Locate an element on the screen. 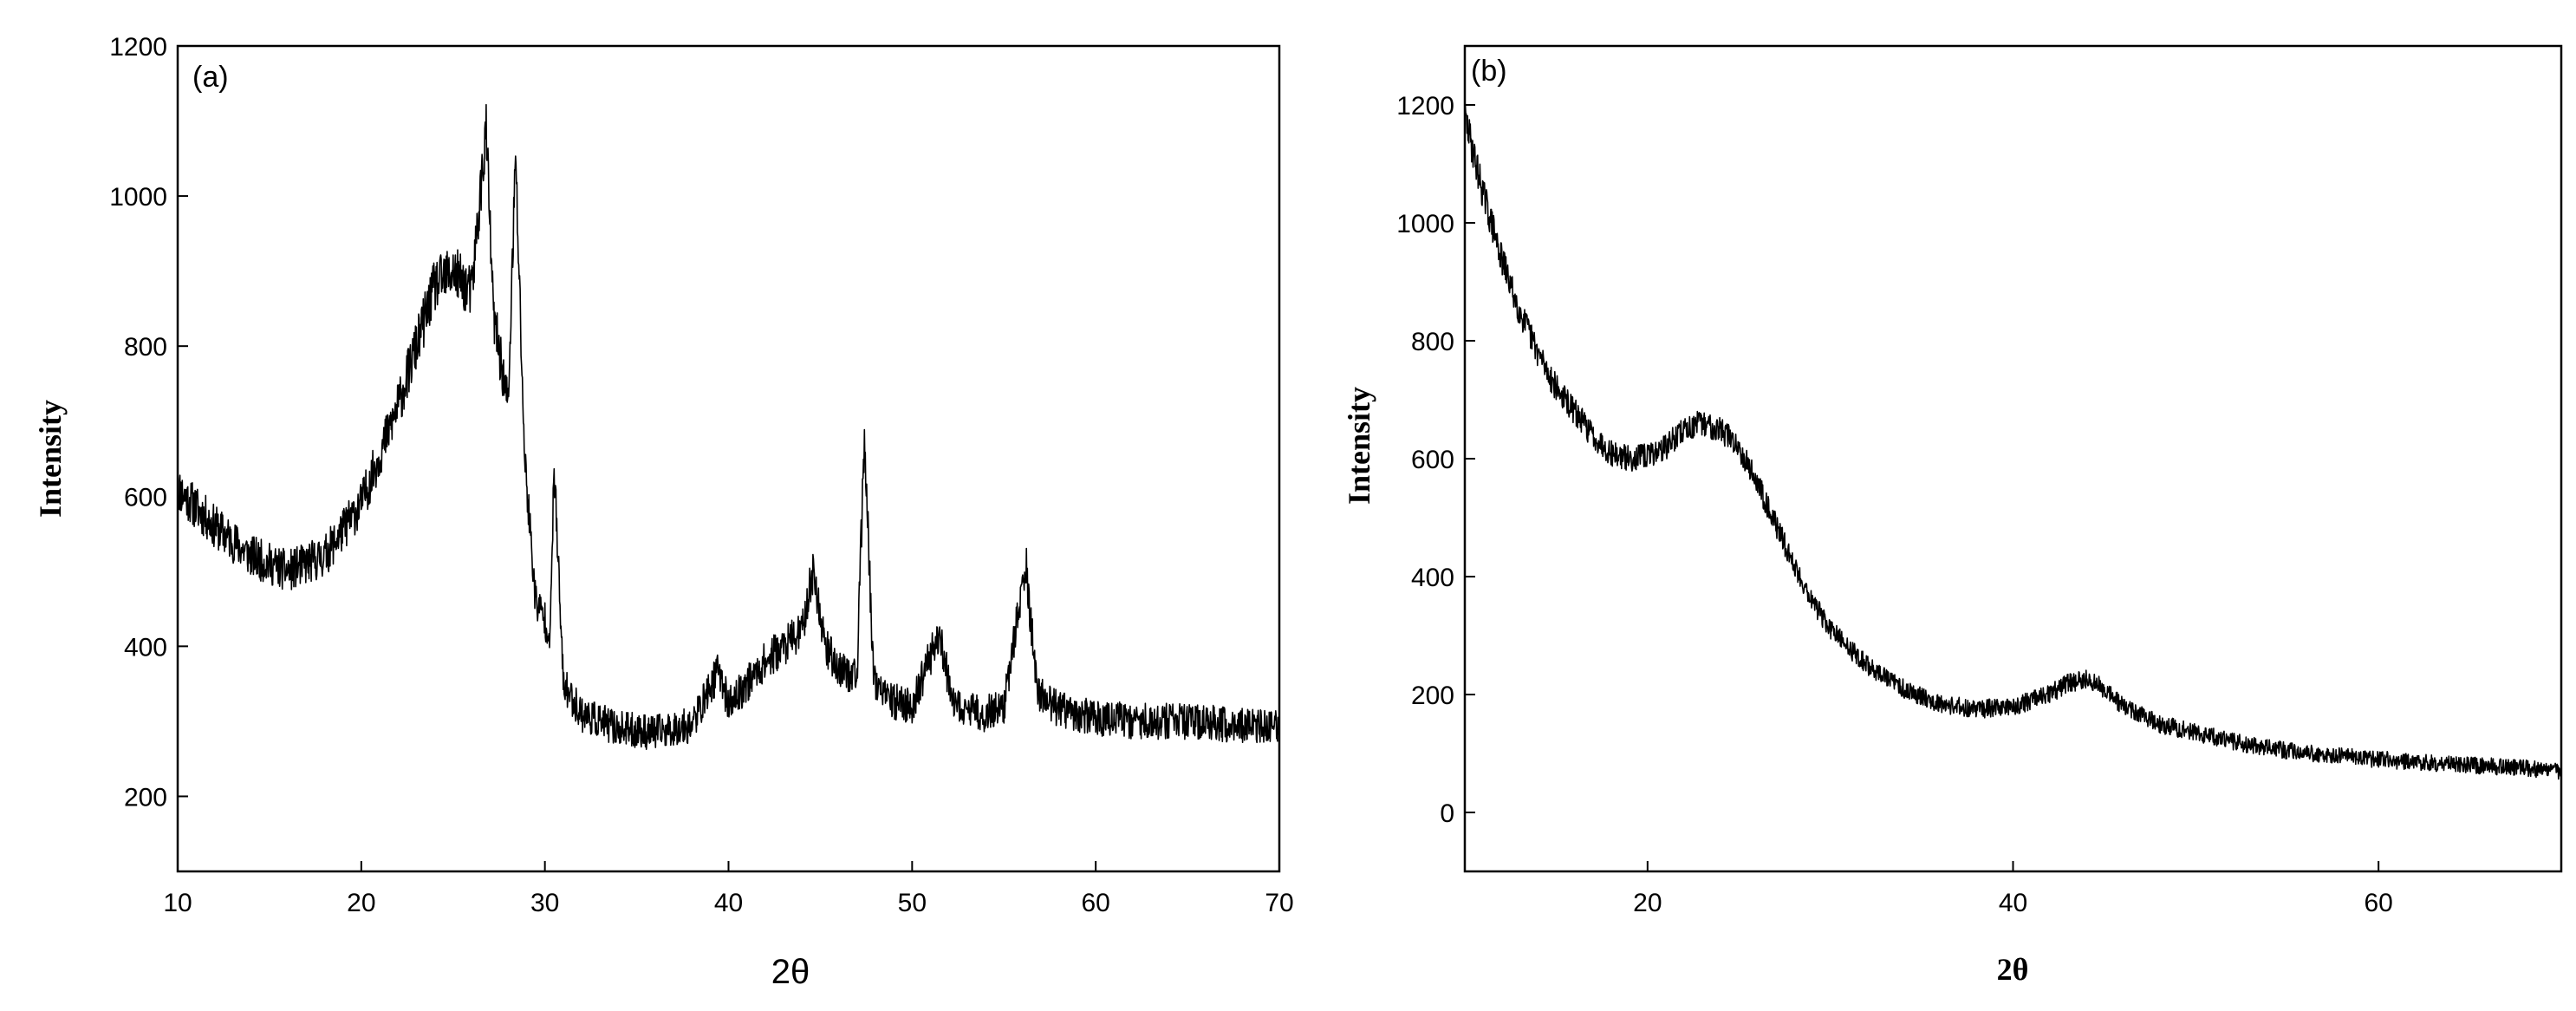 The height and width of the screenshot is (1011, 2576). y-tick-label: 0 is located at coordinates (1447, 813).